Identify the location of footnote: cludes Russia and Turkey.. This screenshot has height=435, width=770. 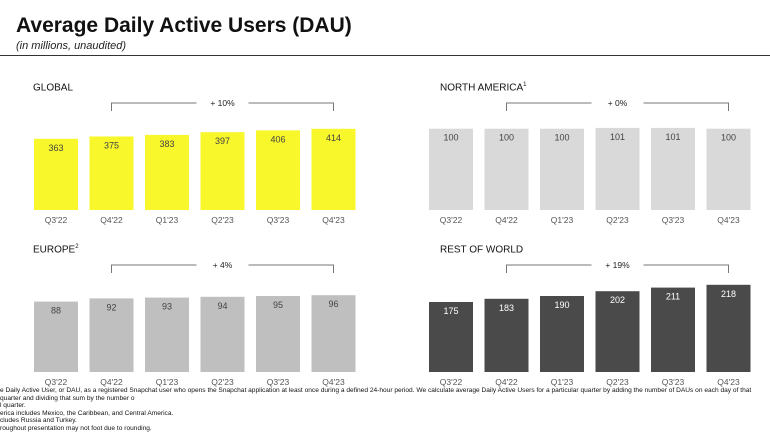
(38, 421).